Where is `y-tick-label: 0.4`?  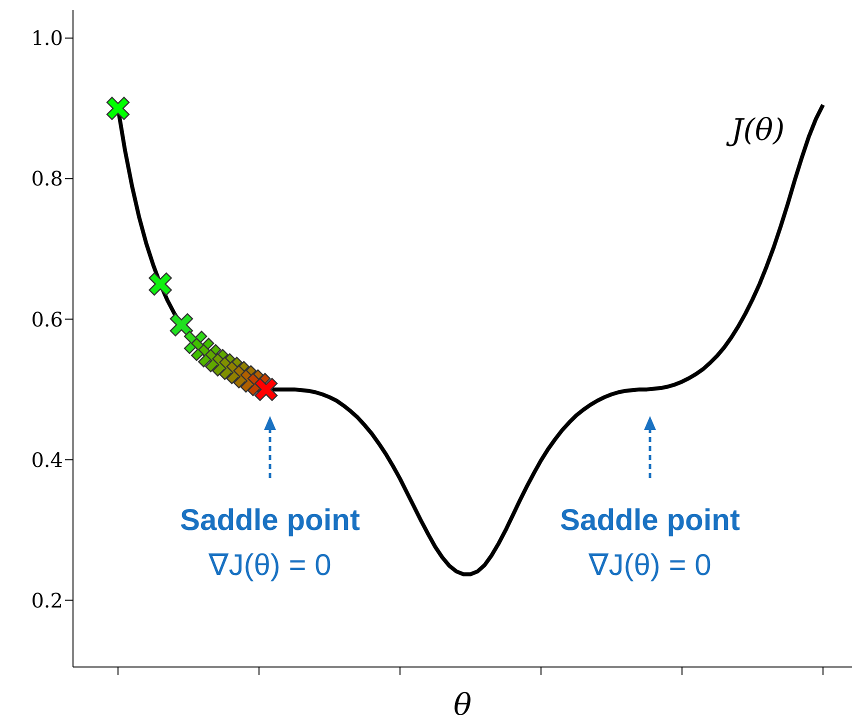
y-tick-label: 0.4 is located at coordinates (47, 460).